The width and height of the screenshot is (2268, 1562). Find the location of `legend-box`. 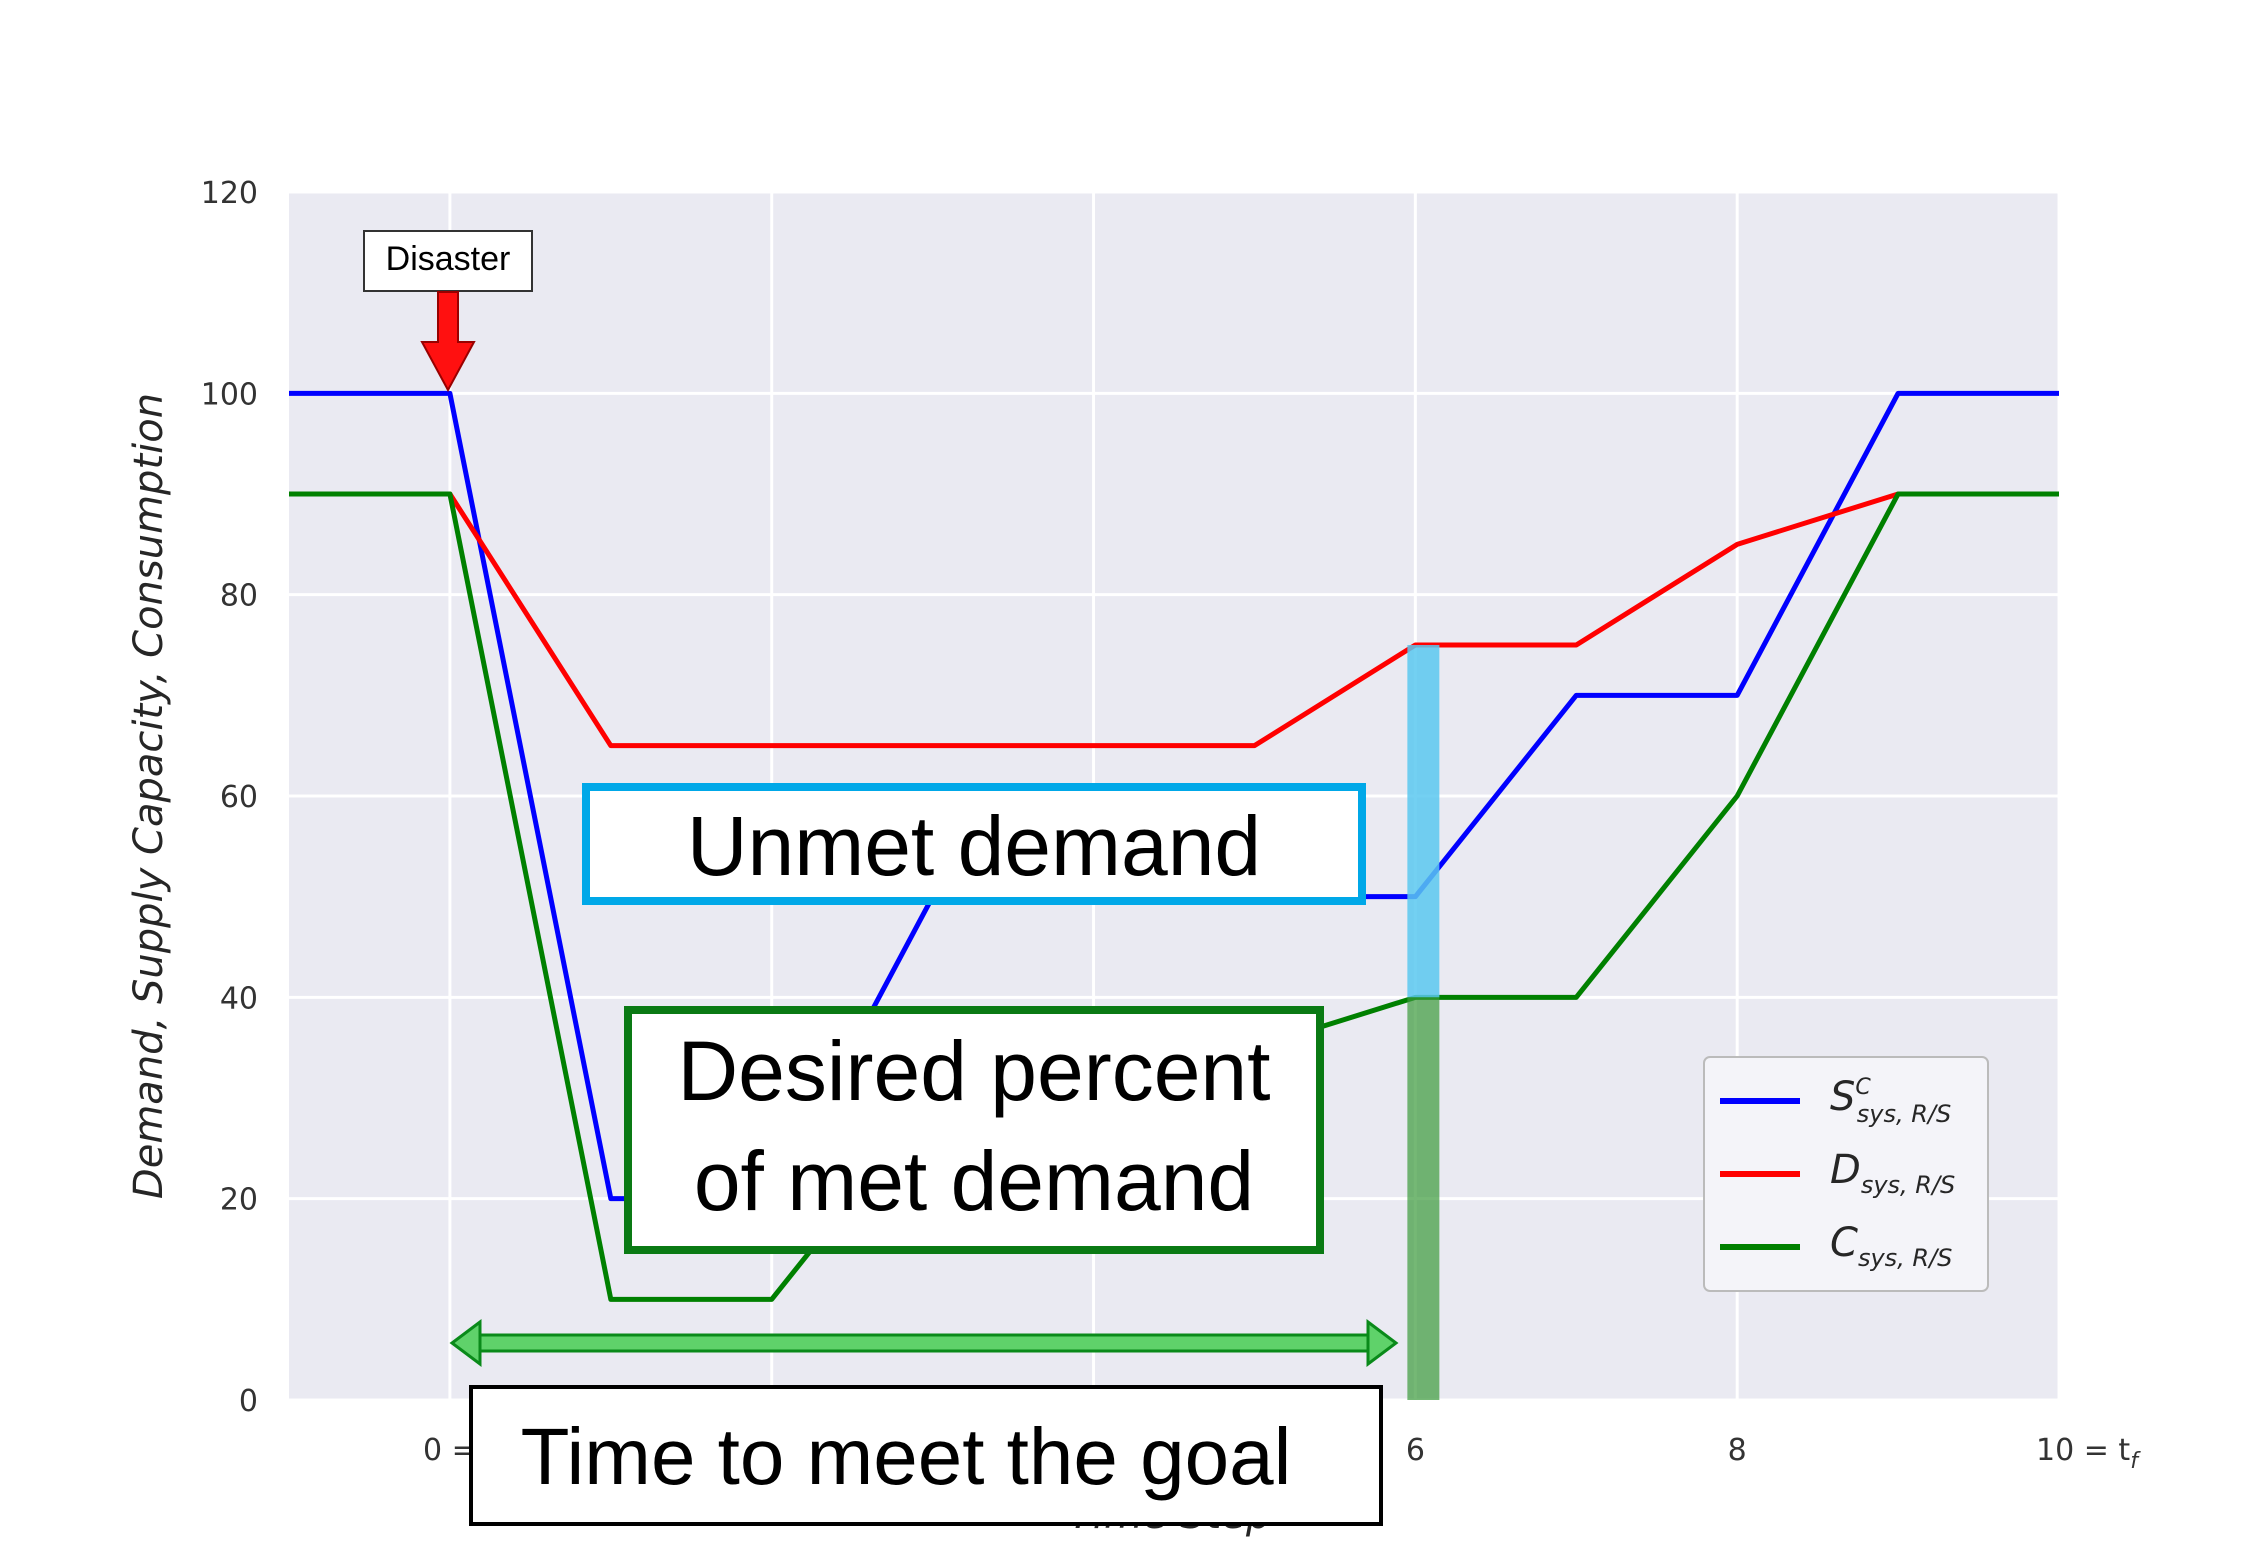

legend-box is located at coordinates (1846, 1174).